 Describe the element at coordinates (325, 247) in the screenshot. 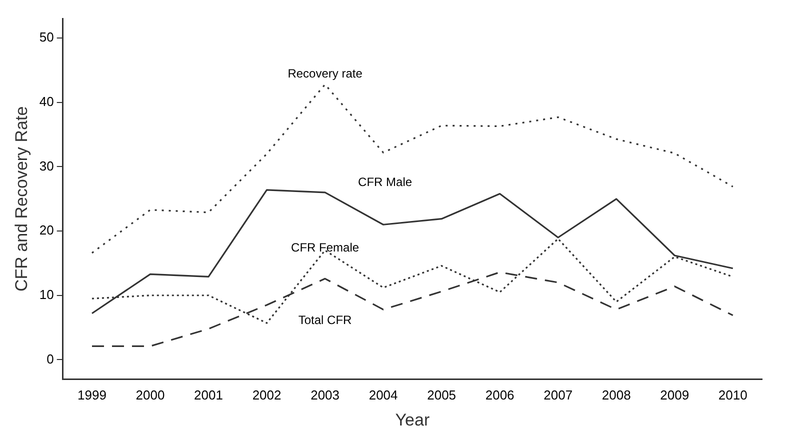

I see `series-label: CFR Female` at that location.